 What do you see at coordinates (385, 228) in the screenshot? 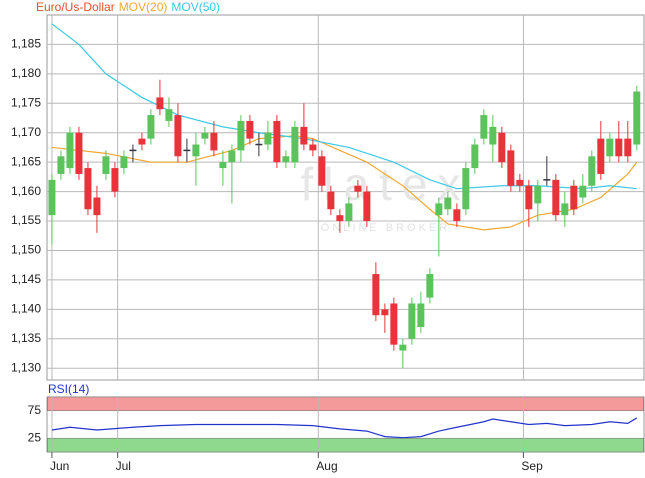
I see `watermark: ONLINE BROKER` at bounding box center [385, 228].